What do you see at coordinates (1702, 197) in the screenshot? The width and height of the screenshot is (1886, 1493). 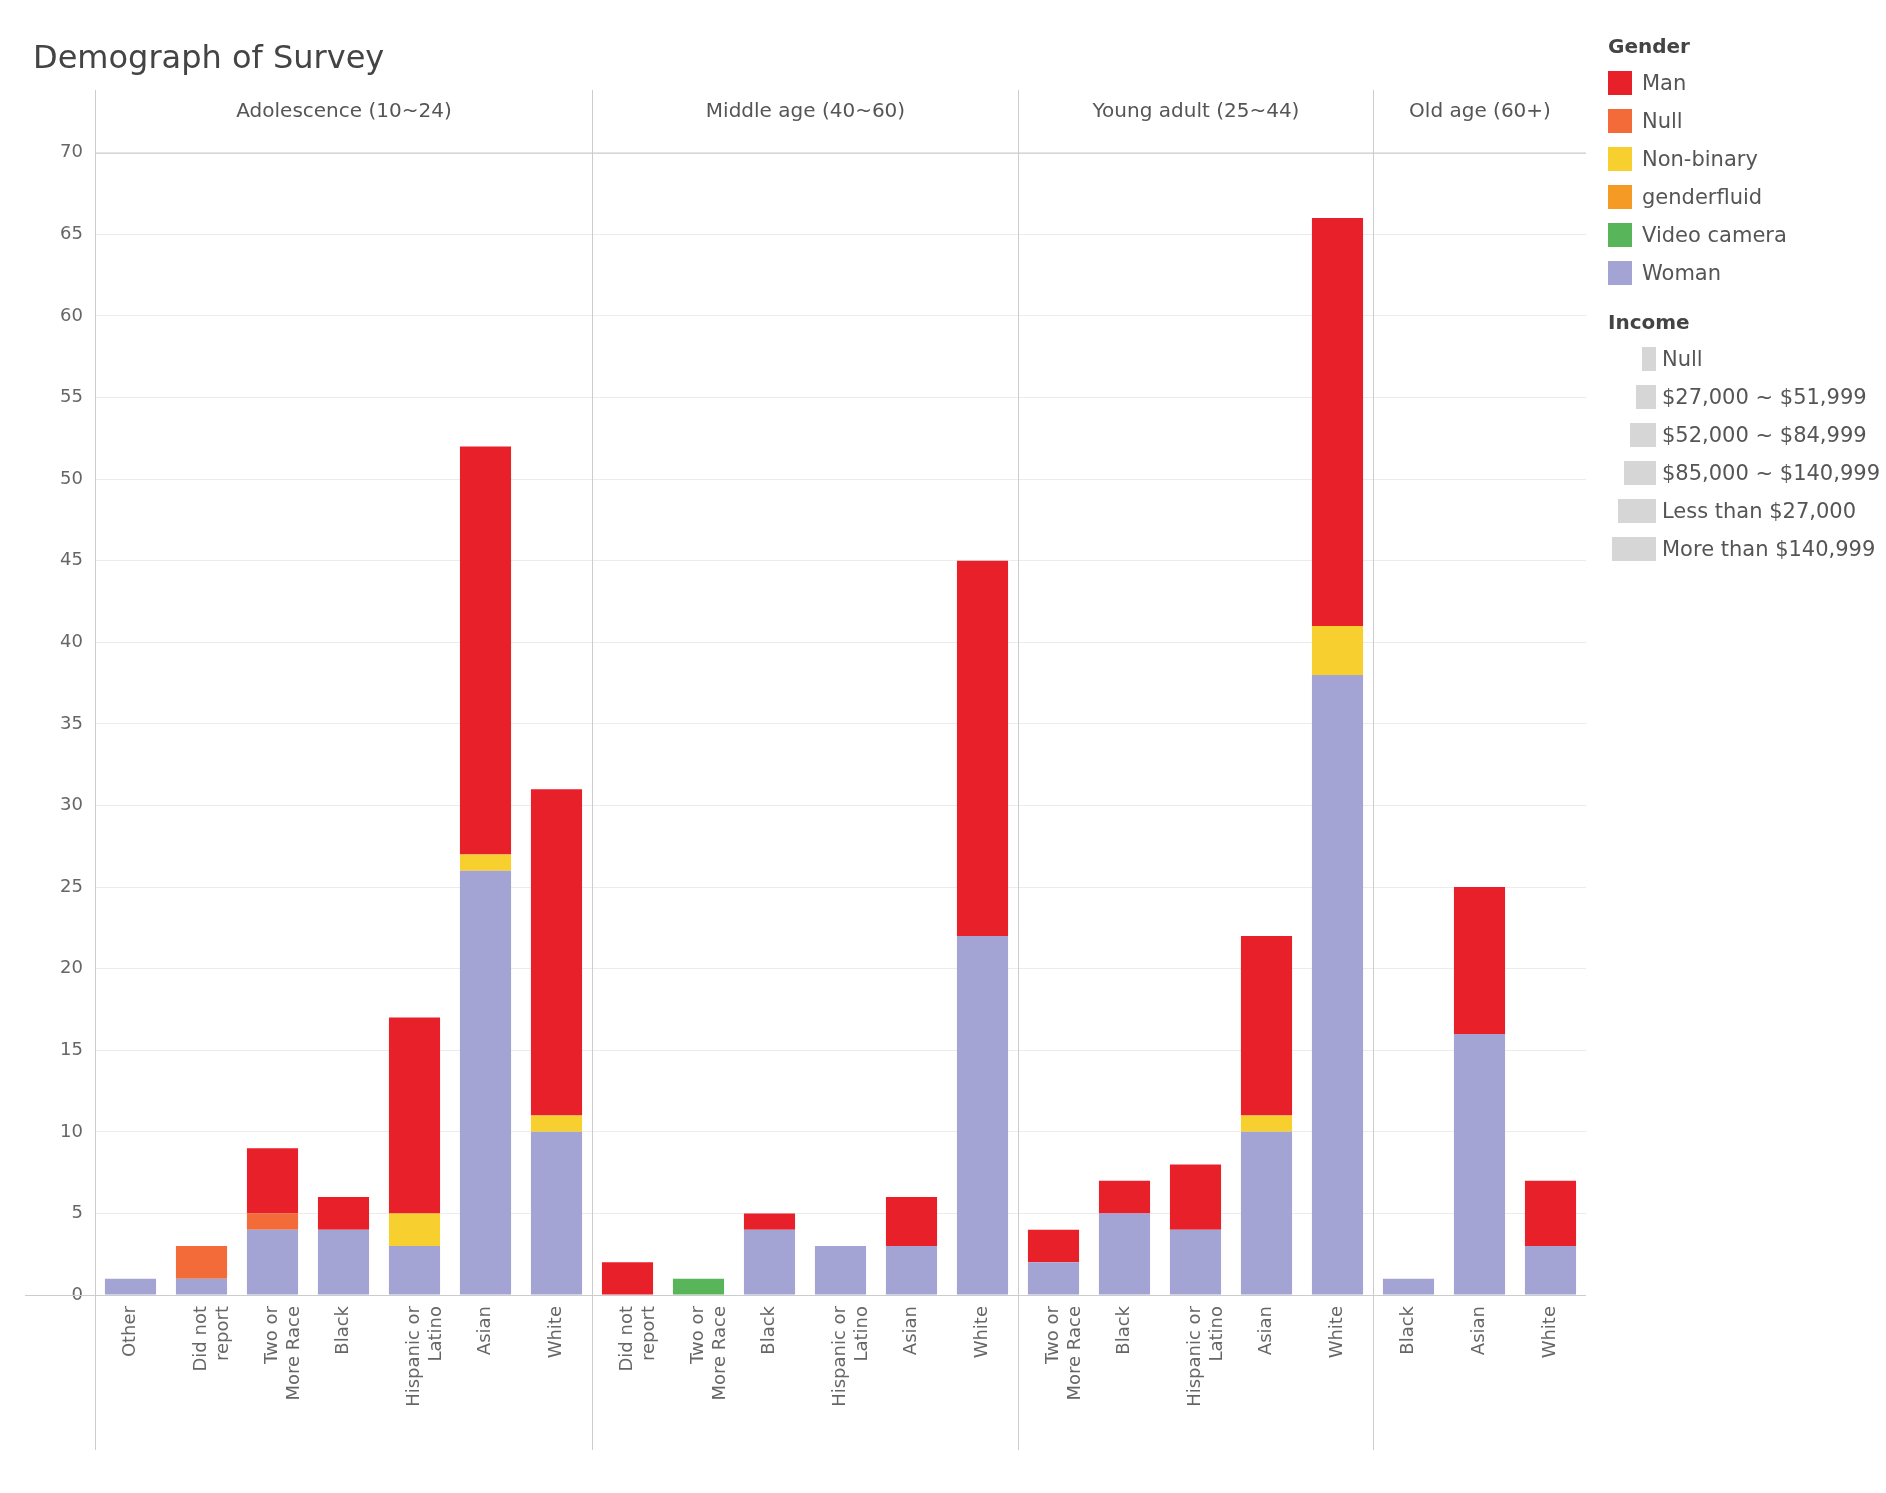 I see `legend-label: genderfluid` at bounding box center [1702, 197].